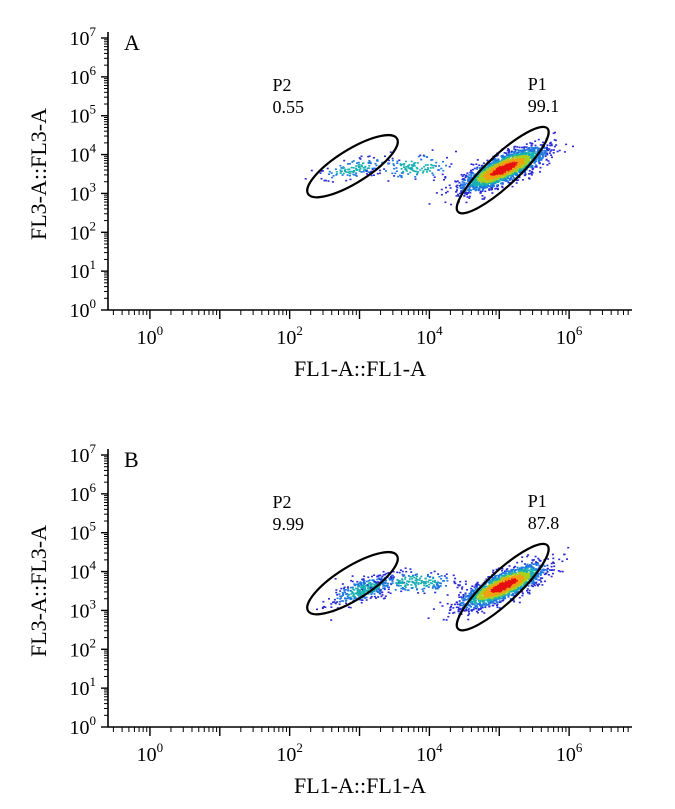 This screenshot has width=675, height=809. What do you see at coordinates (83, 154) in the screenshot?
I see `y-tick-label: 104` at bounding box center [83, 154].